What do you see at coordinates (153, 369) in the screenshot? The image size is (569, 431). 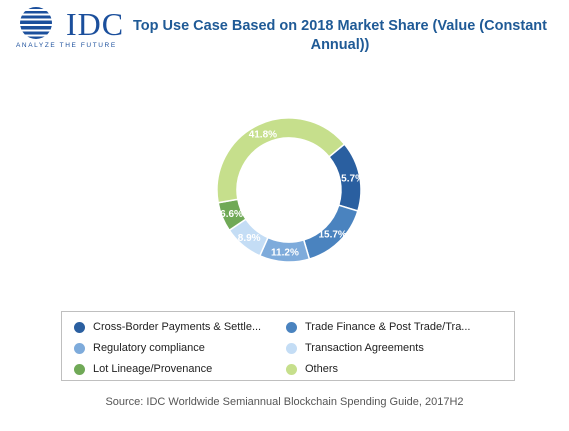 I see `legend-label: Lot Lineage/Provenance` at bounding box center [153, 369].